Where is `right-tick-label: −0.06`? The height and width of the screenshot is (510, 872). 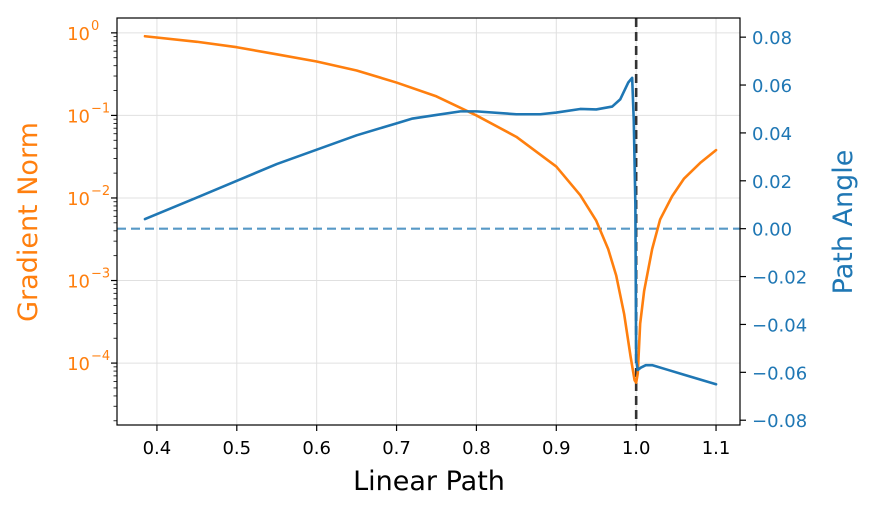
right-tick-label: −0.06 is located at coordinates (779, 373).